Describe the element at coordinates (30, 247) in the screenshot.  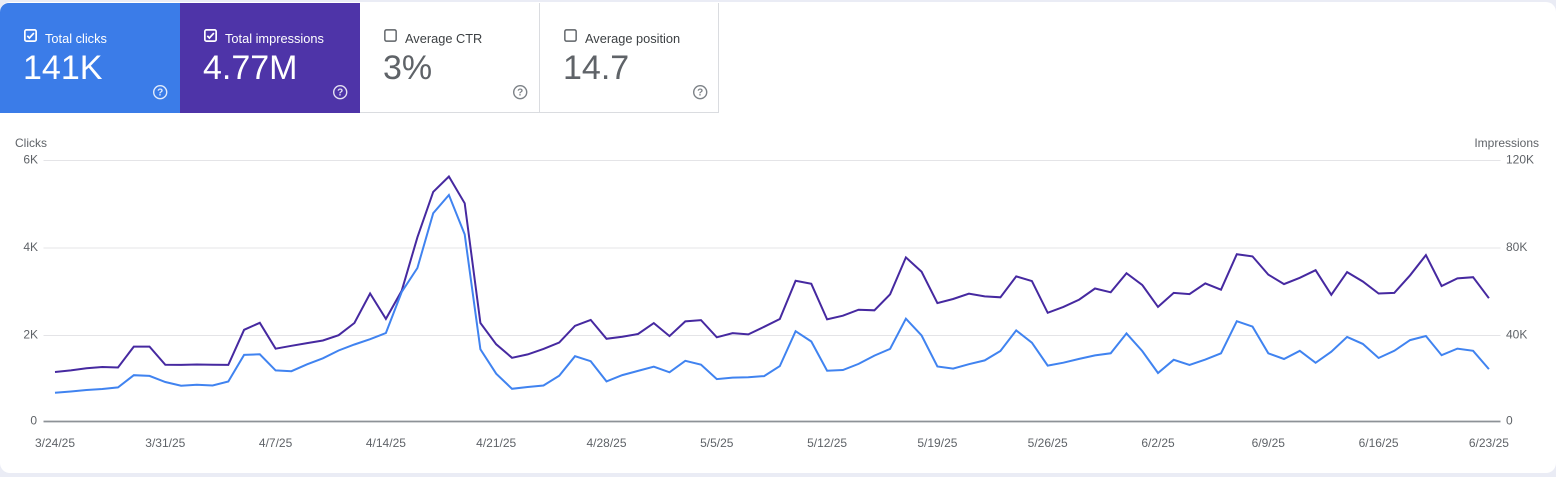
I see `svg-text: 4K` at that location.